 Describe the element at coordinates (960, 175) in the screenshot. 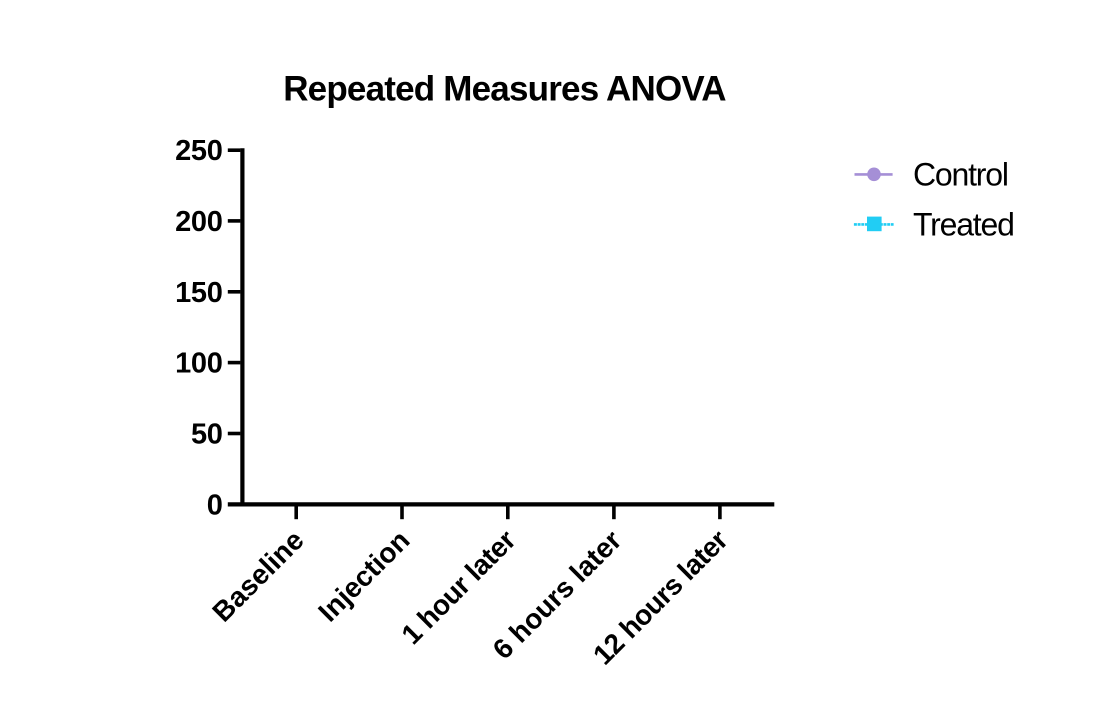

I see `svg-text: Control` at that location.